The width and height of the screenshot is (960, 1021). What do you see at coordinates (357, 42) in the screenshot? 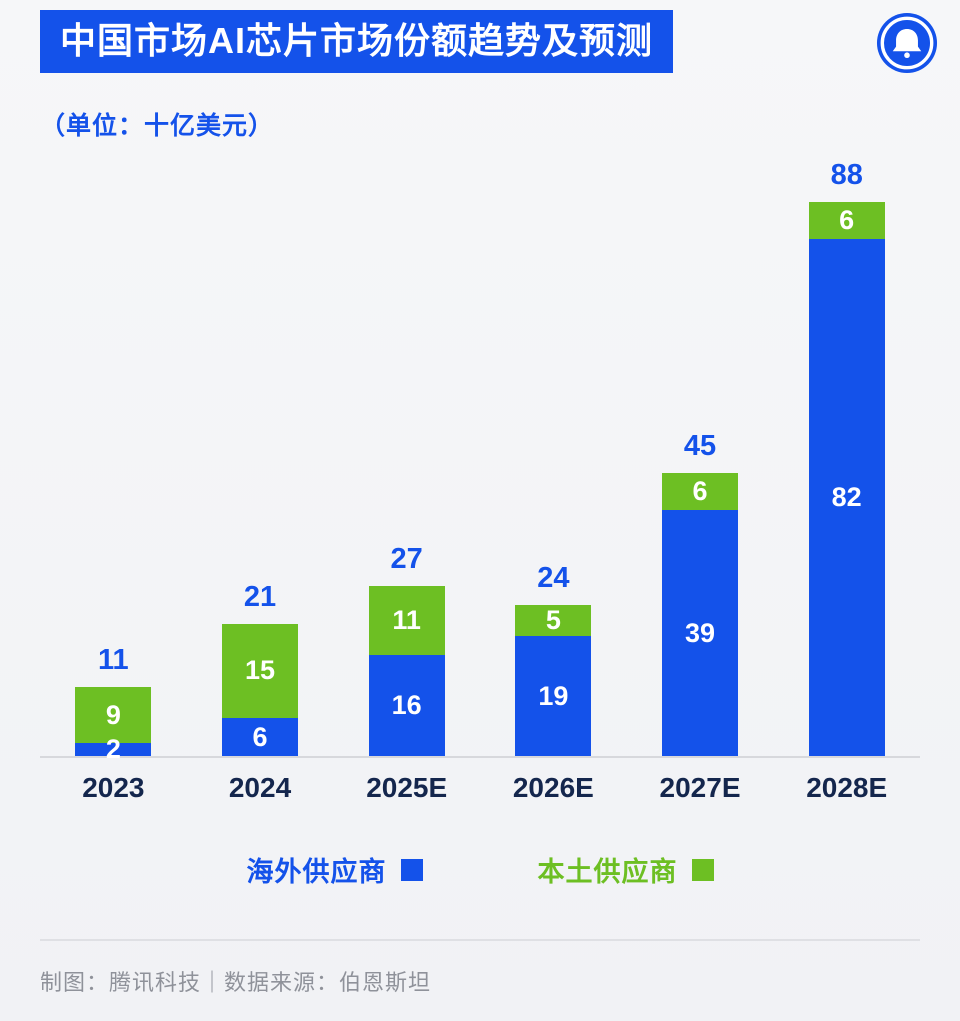
I see `page-title: 中国市场AI芯片市场份额趋势及预测` at bounding box center [357, 42].